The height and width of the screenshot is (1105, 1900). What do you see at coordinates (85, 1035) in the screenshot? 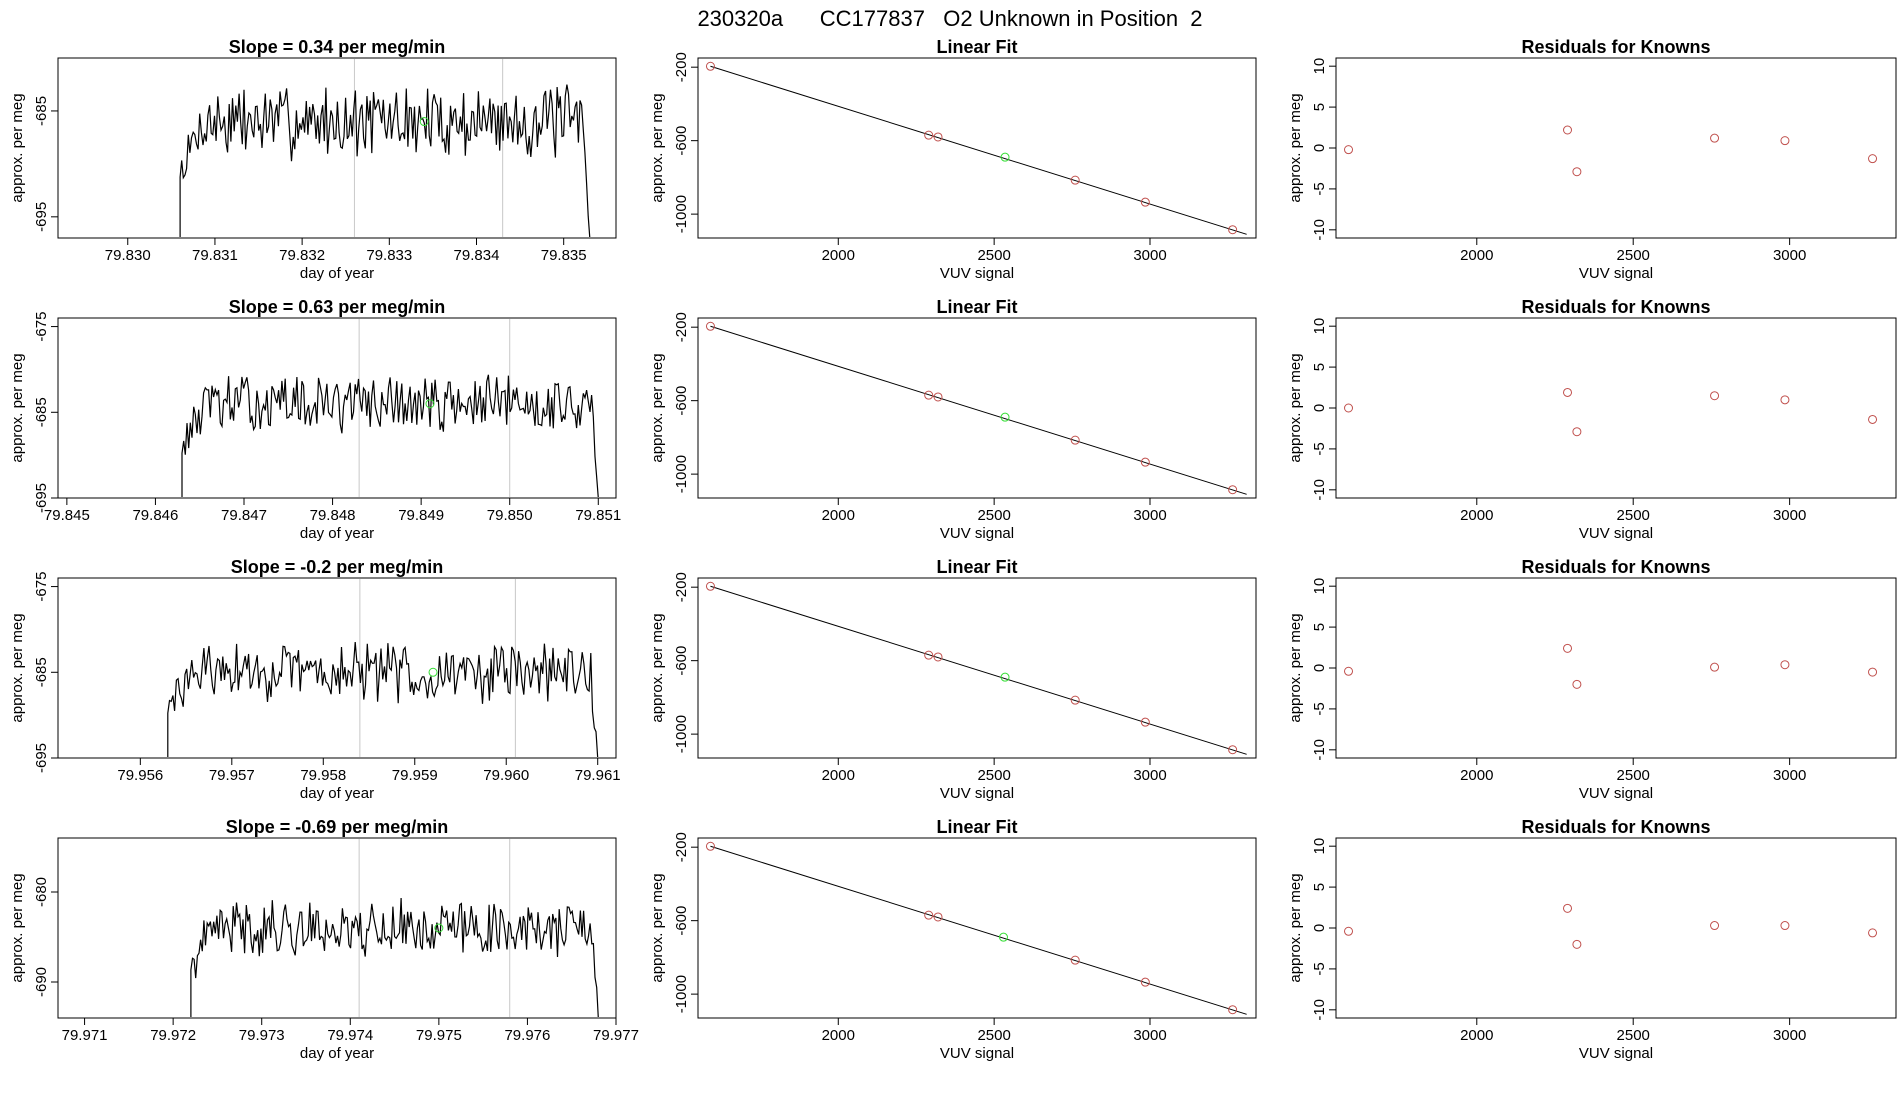
I see `x-tick-label: 79.971` at bounding box center [85, 1035].